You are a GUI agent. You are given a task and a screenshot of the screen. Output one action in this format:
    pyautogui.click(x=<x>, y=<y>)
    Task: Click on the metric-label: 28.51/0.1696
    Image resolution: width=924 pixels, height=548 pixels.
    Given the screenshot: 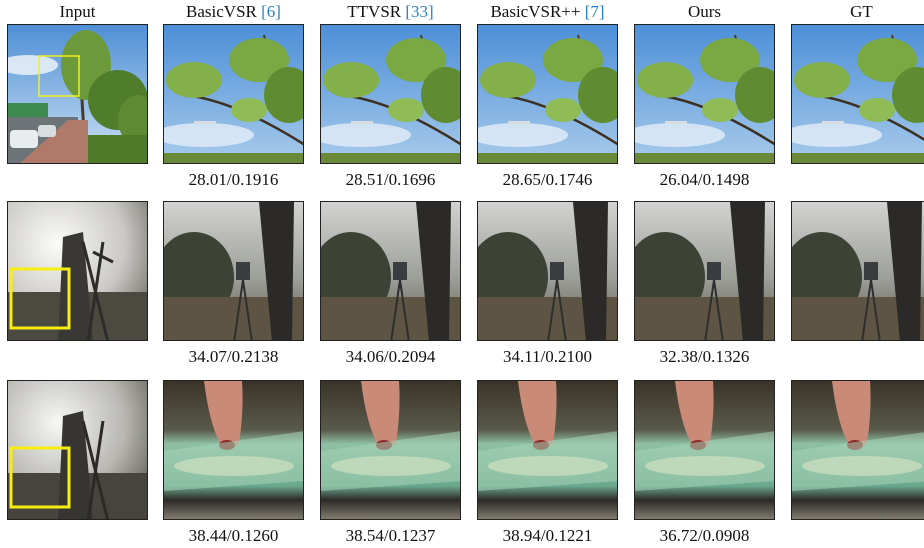 What is the action you would take?
    pyautogui.click(x=390, y=179)
    